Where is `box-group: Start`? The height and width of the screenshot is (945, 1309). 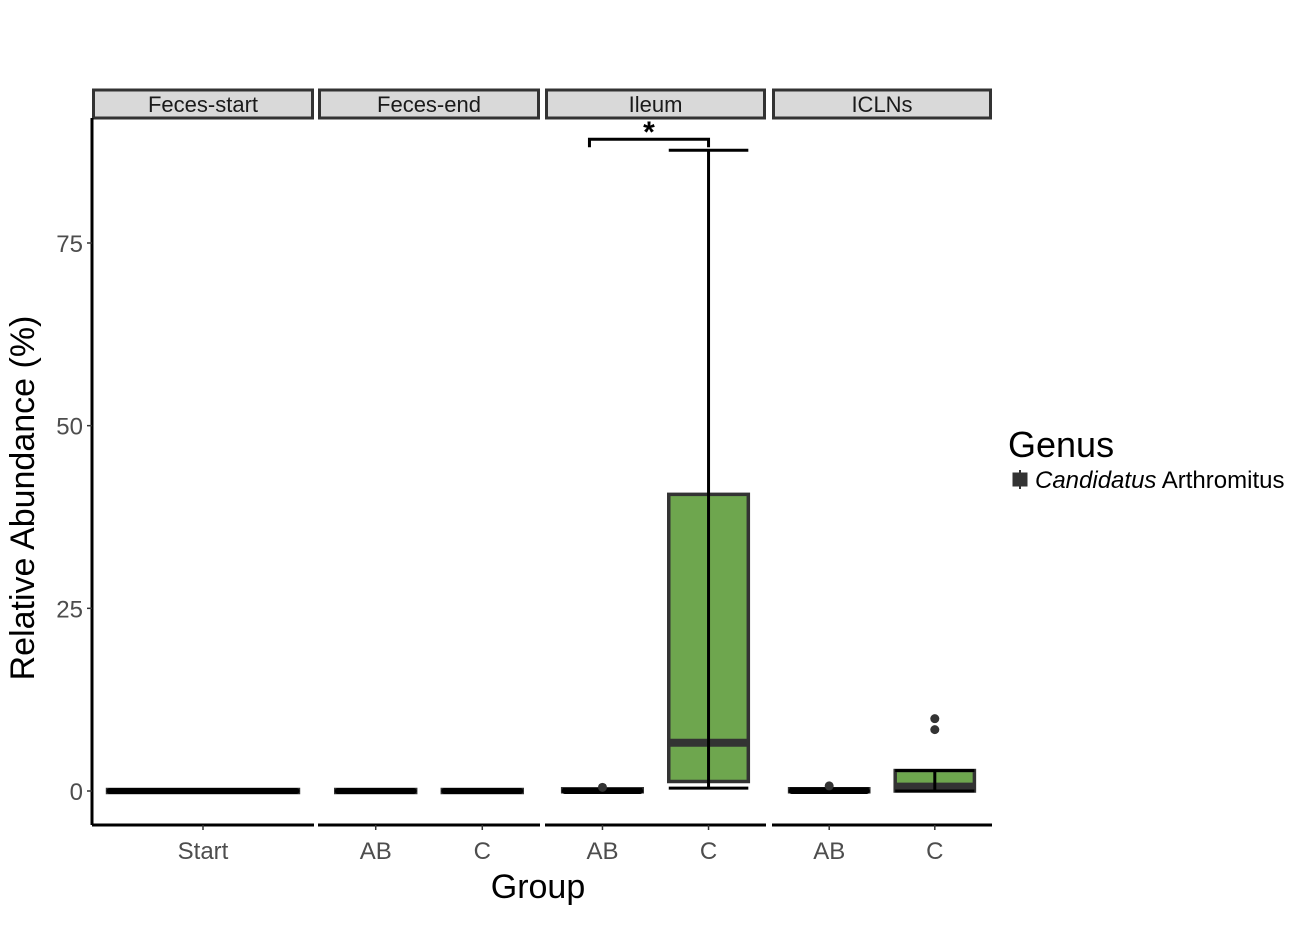 box-group: Start is located at coordinates (203, 826).